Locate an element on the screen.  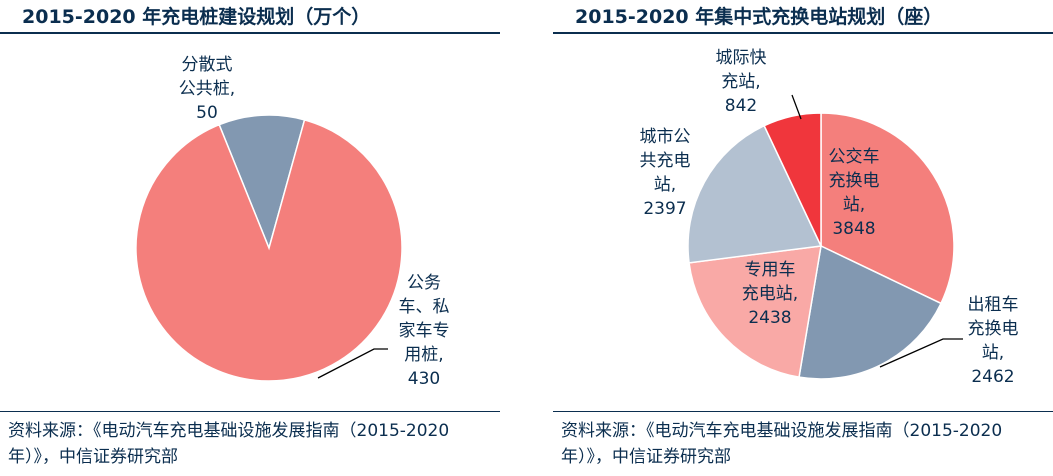
slice-label-line: 充站, is located at coordinates (740, 82).